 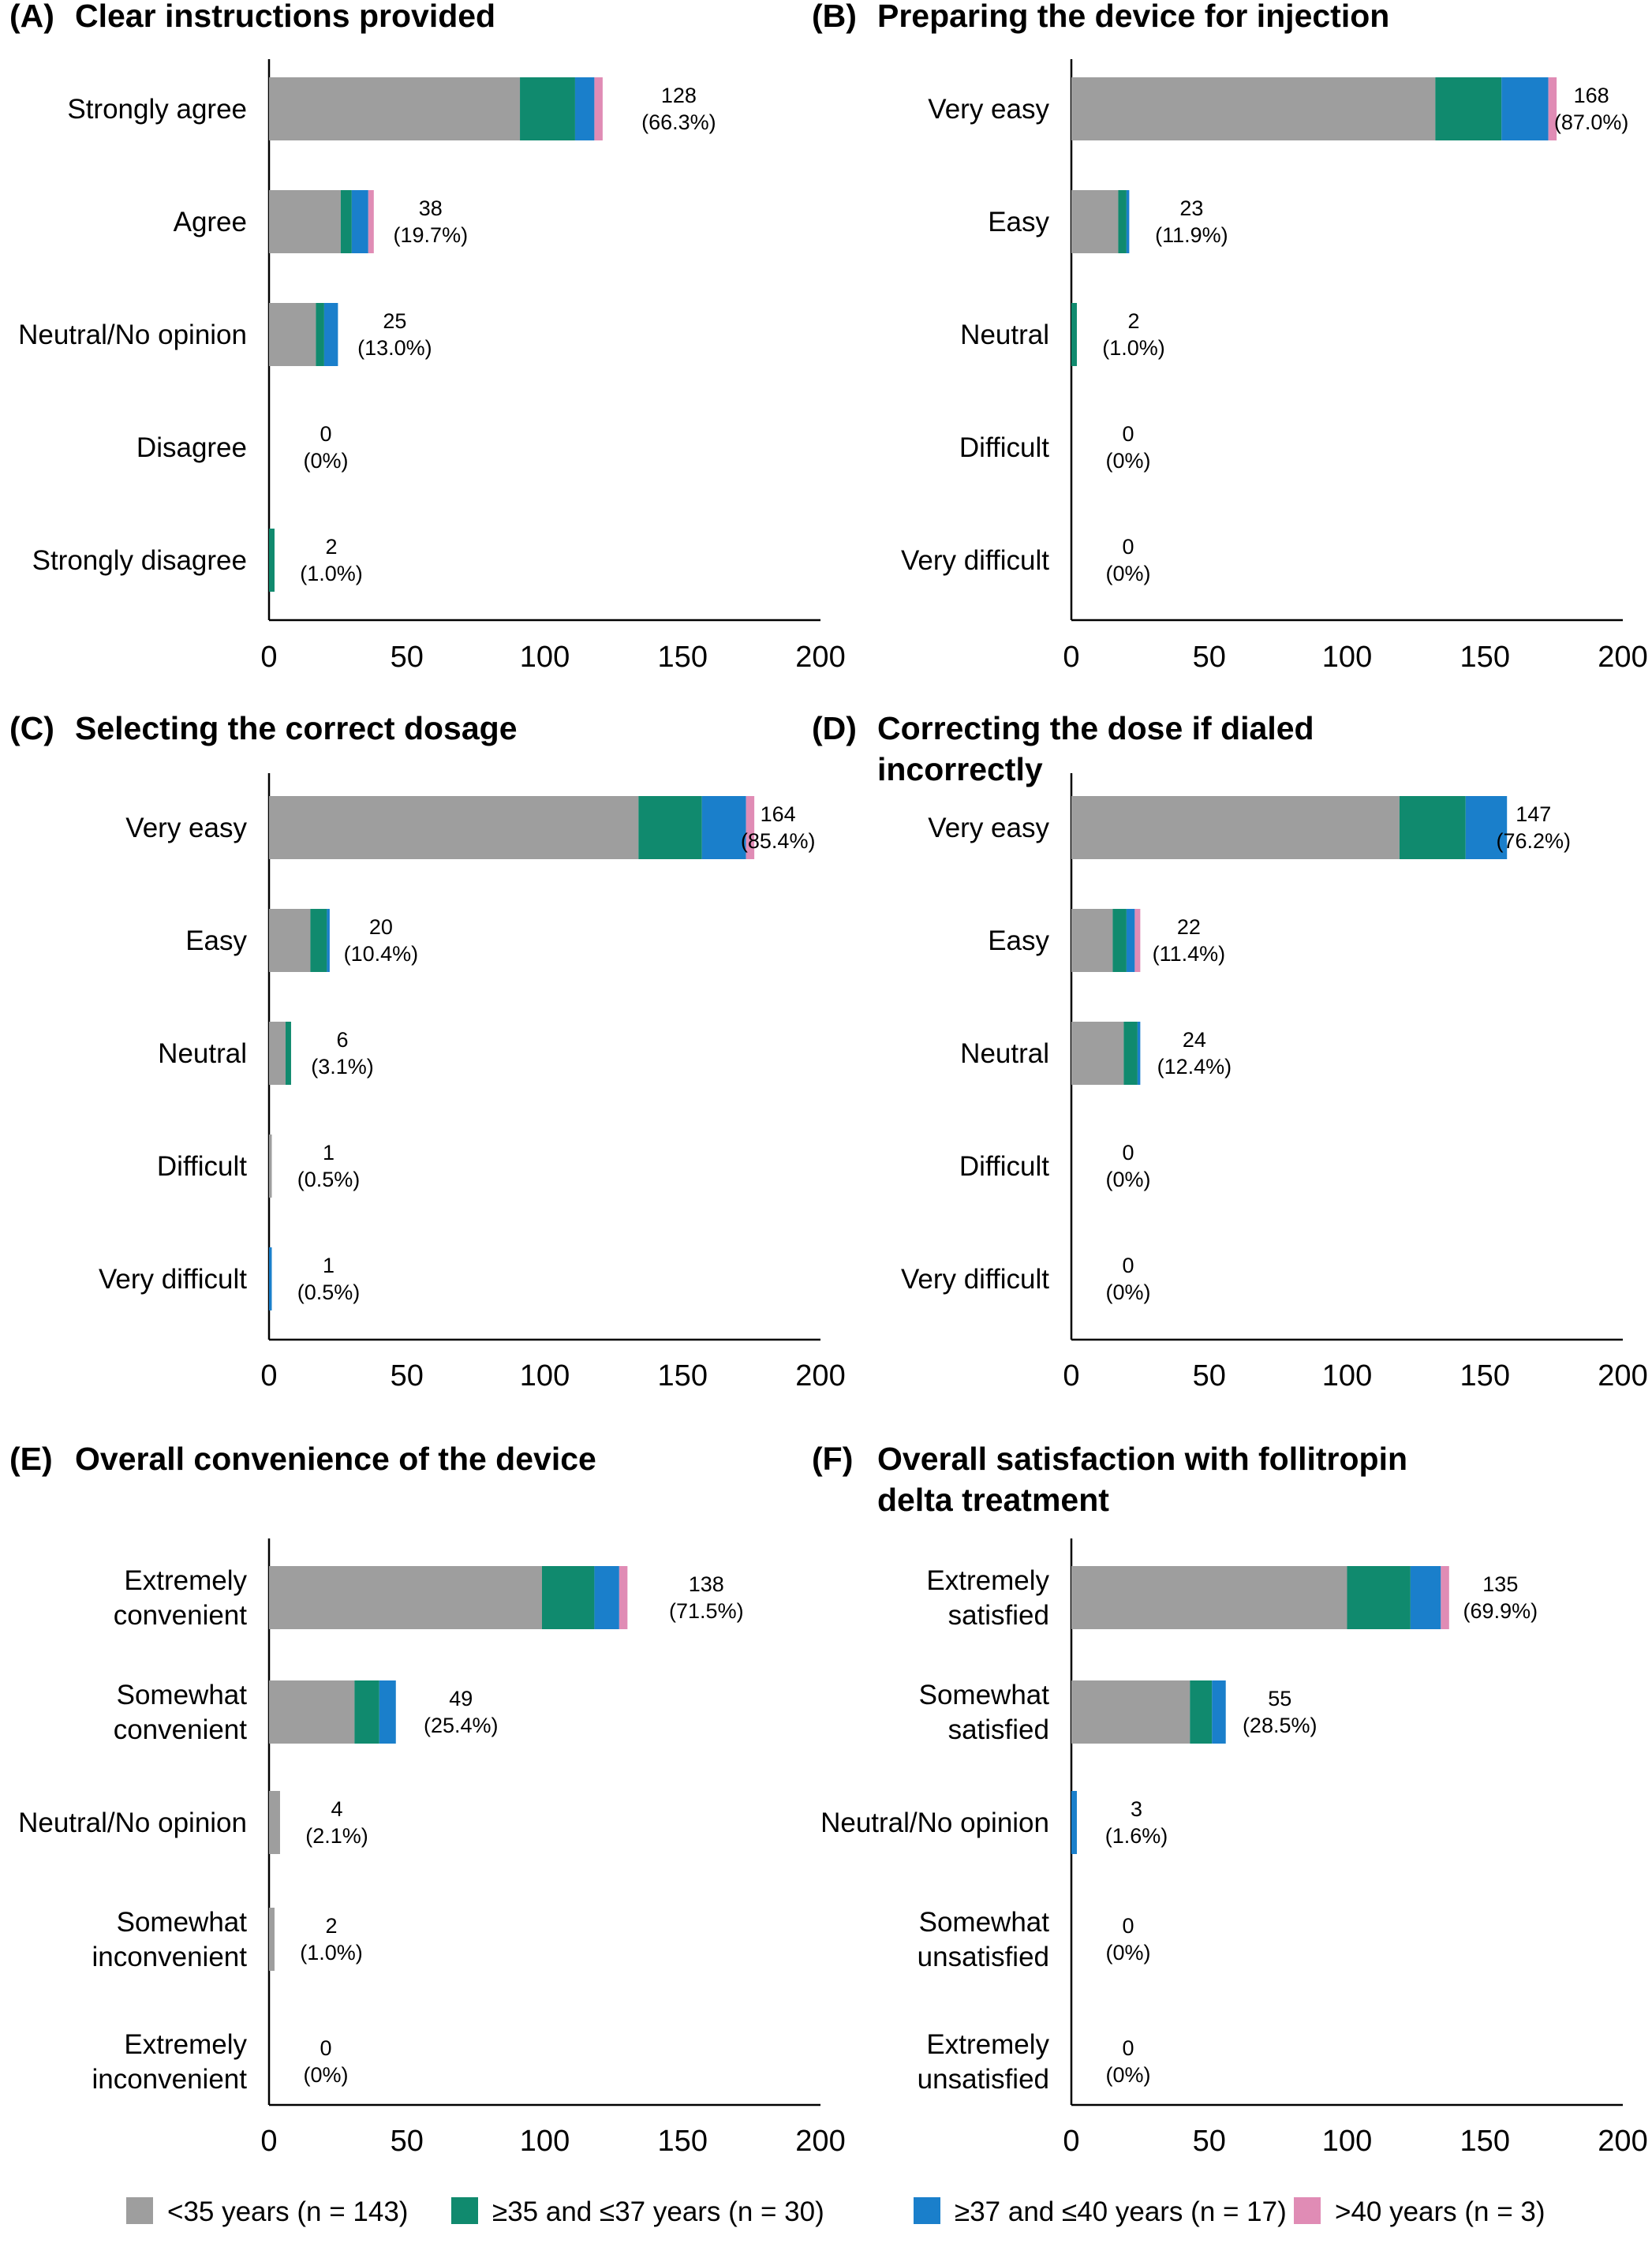 I want to click on panel-d-count-neutral: 24, so click(x=1194, y=1040).